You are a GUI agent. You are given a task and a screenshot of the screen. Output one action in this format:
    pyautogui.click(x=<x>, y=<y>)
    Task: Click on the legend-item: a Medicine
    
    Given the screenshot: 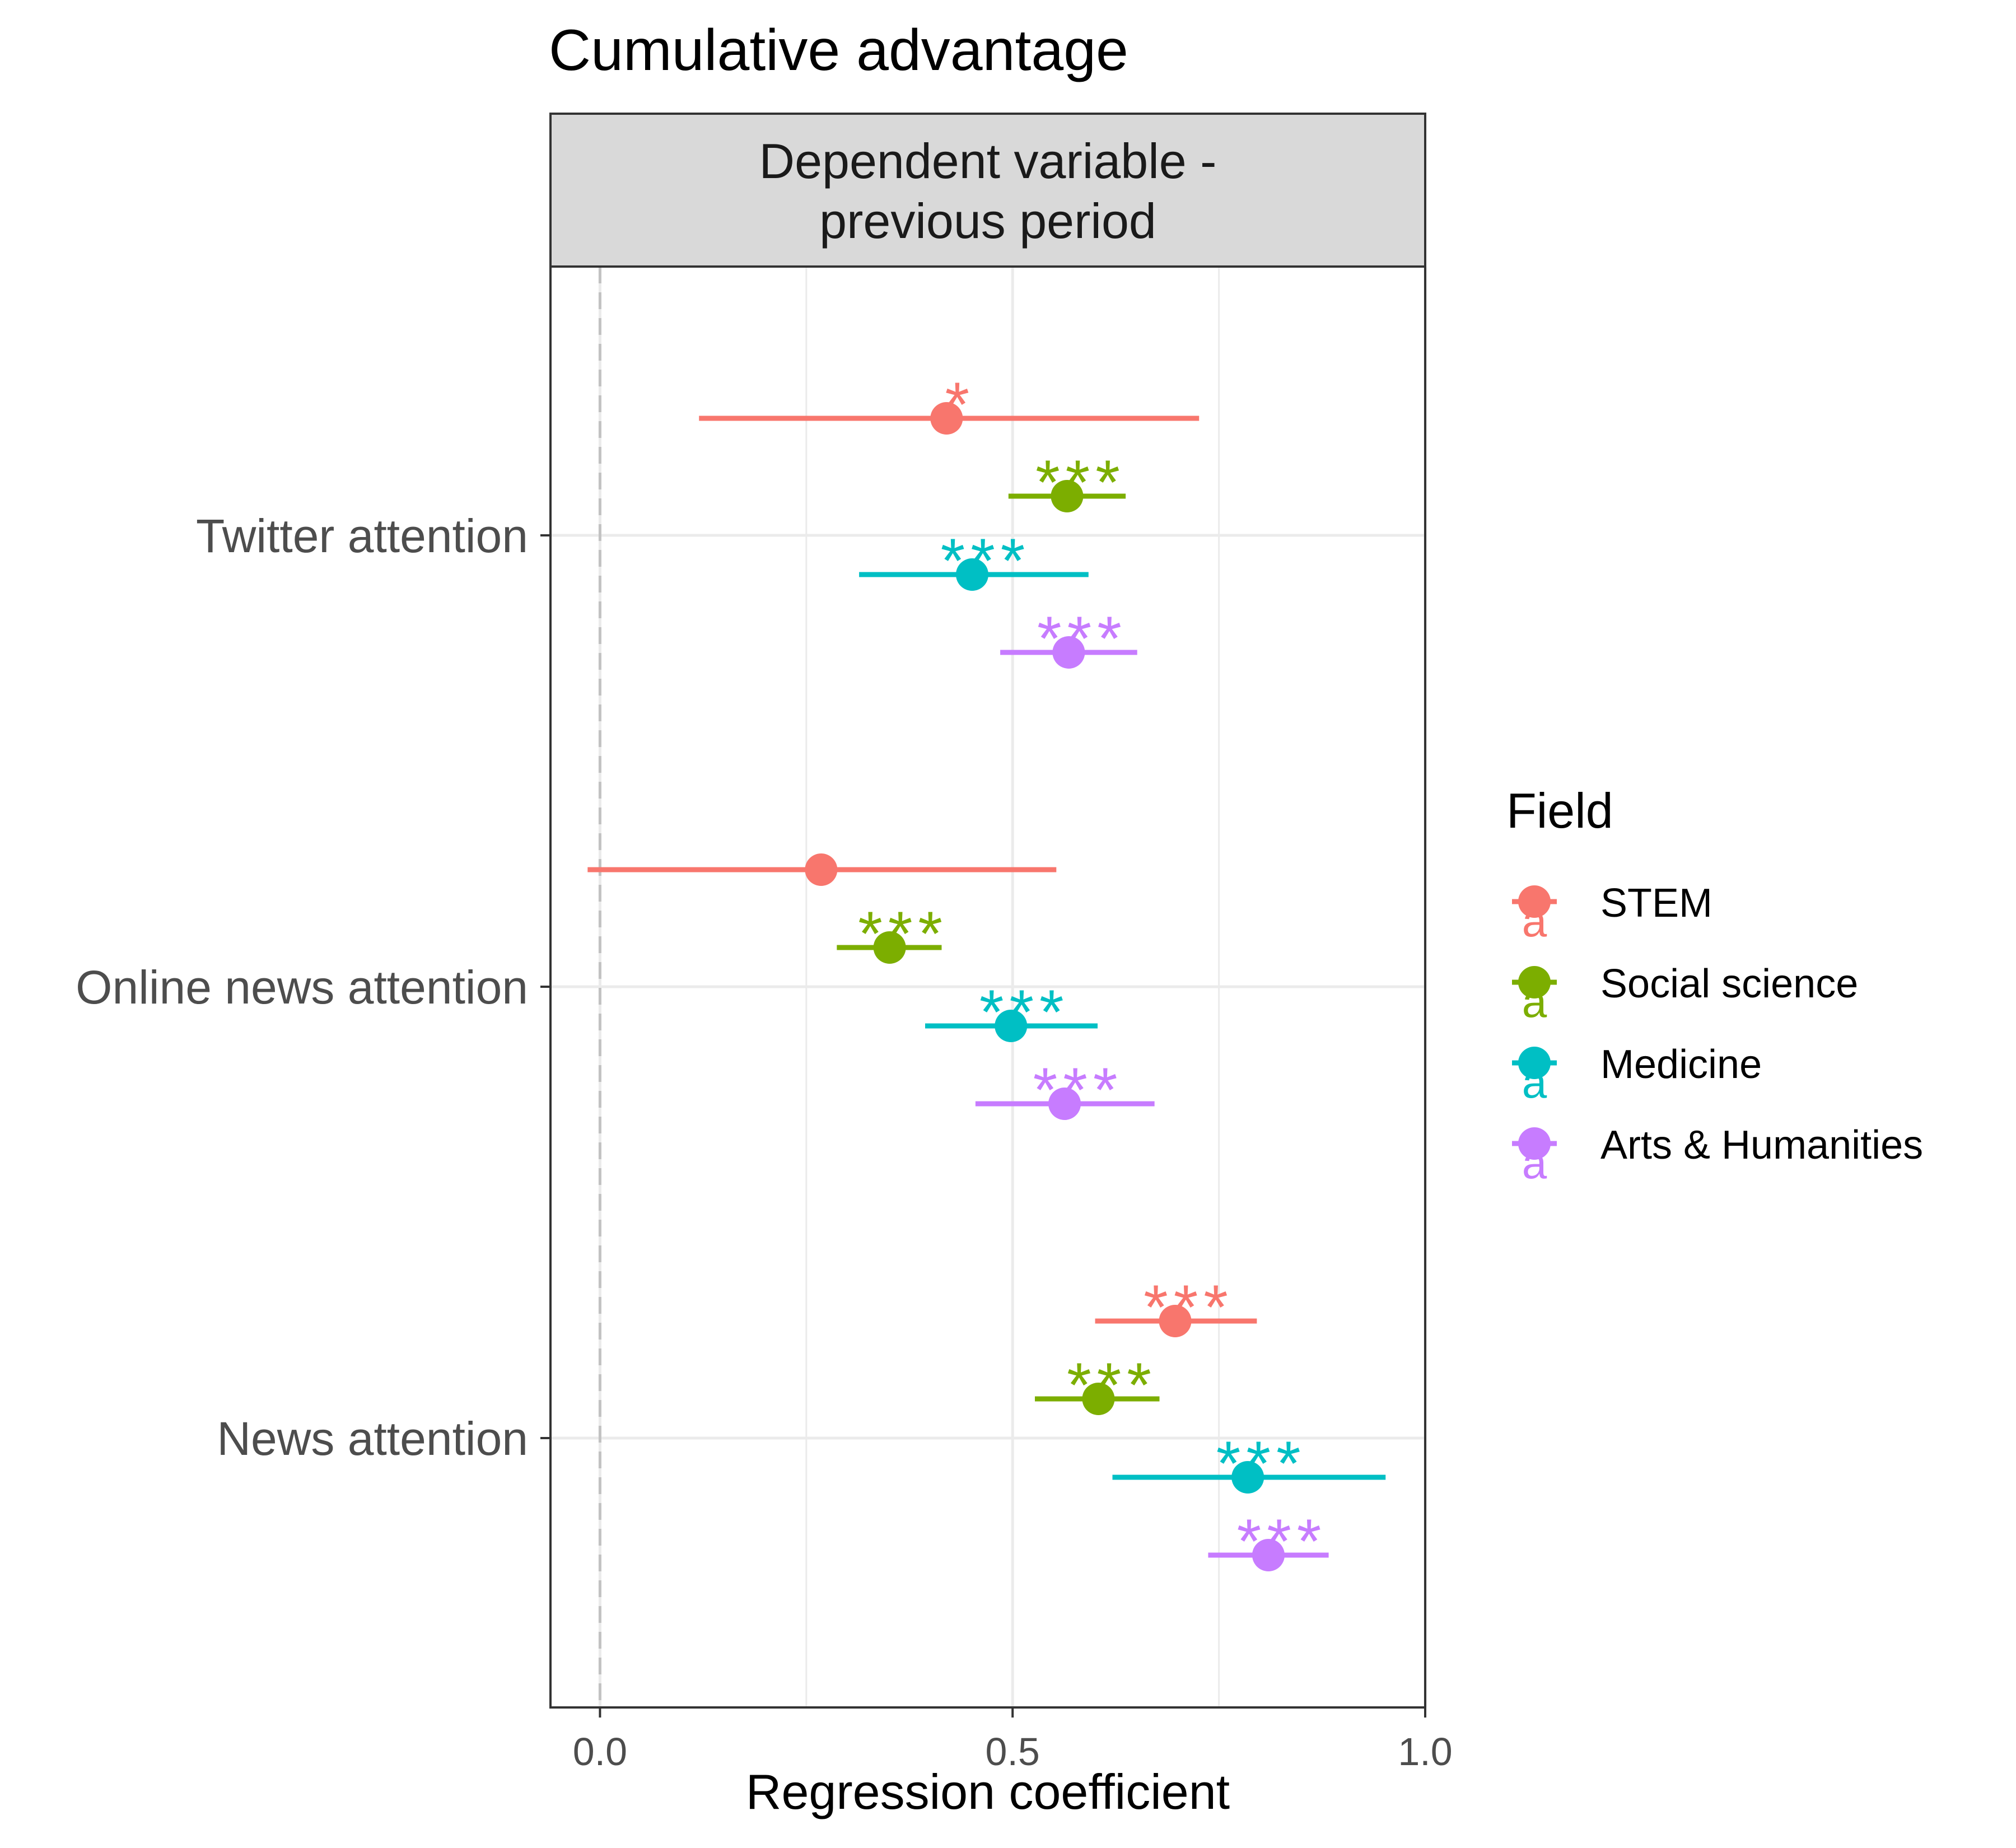 What is the action you would take?
    pyautogui.click(x=1637, y=1074)
    